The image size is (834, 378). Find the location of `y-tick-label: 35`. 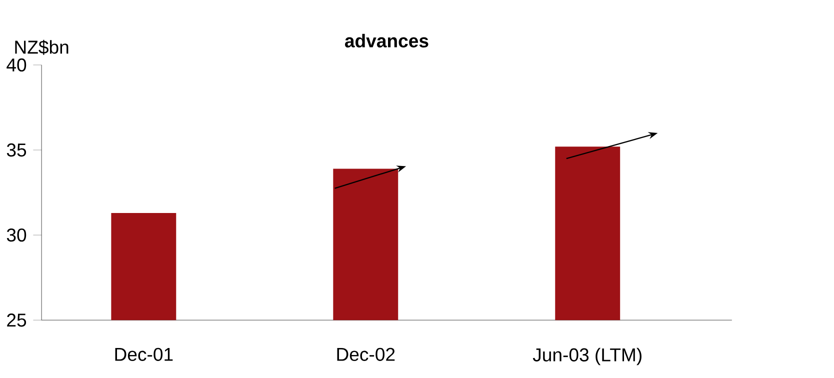

y-tick-label: 35 is located at coordinates (16, 150).